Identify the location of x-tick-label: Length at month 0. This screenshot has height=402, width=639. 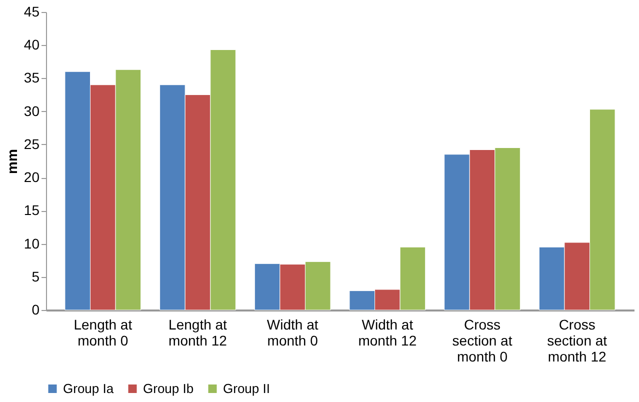
(103, 332).